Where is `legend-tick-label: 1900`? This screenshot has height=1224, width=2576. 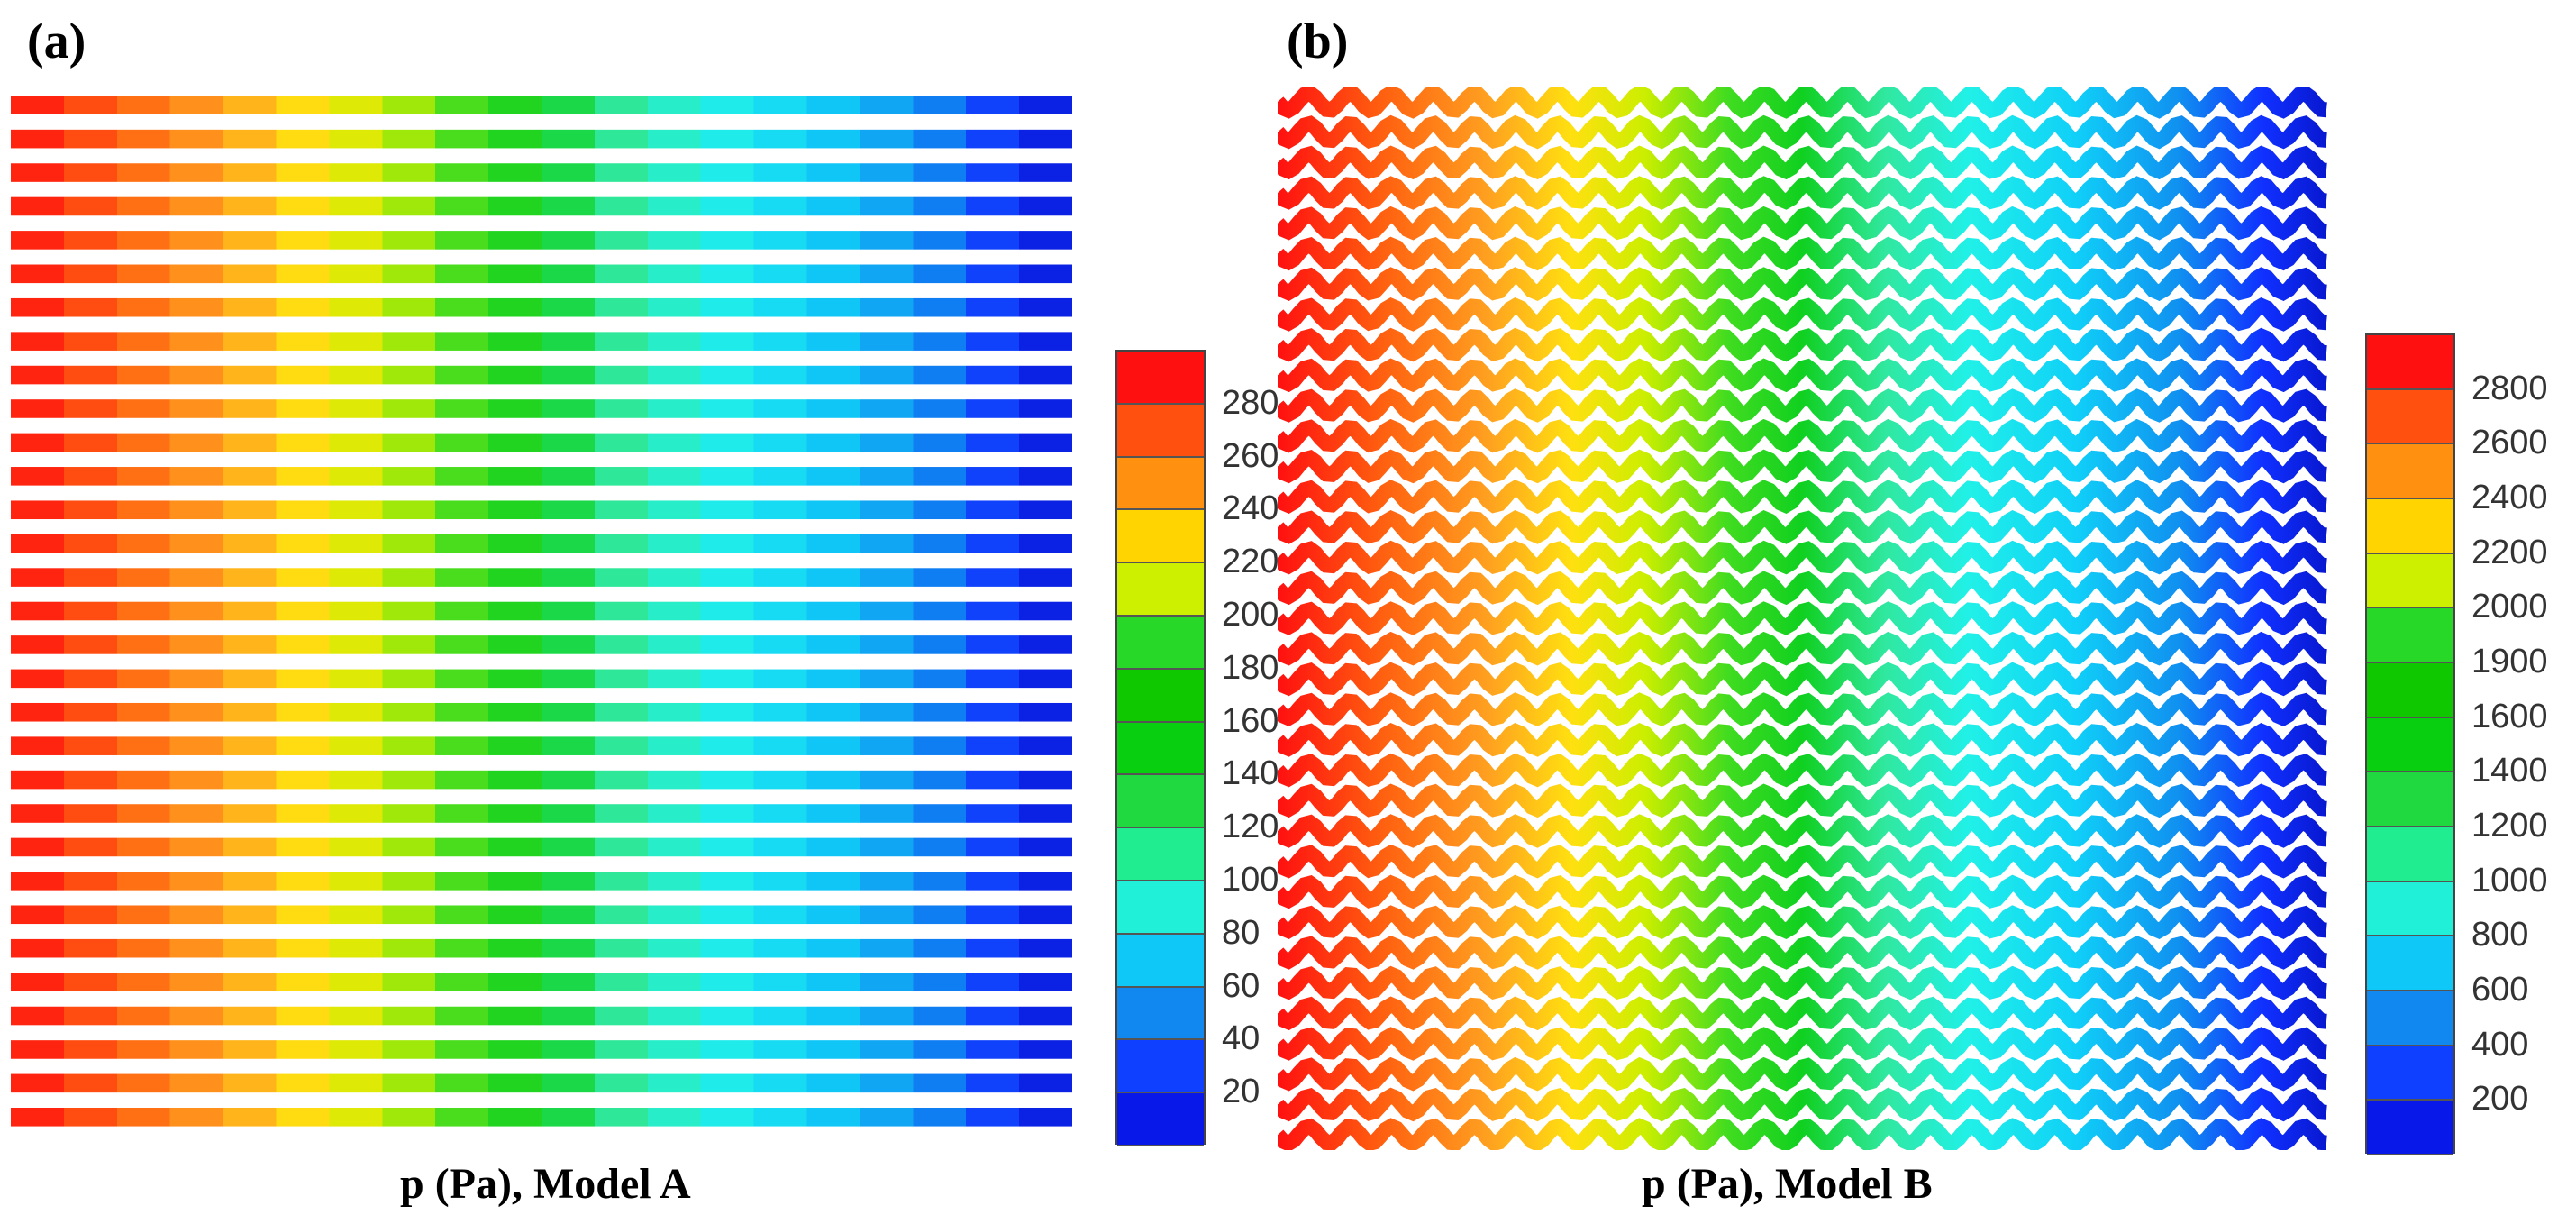 legend-tick-label: 1900 is located at coordinates (2509, 662).